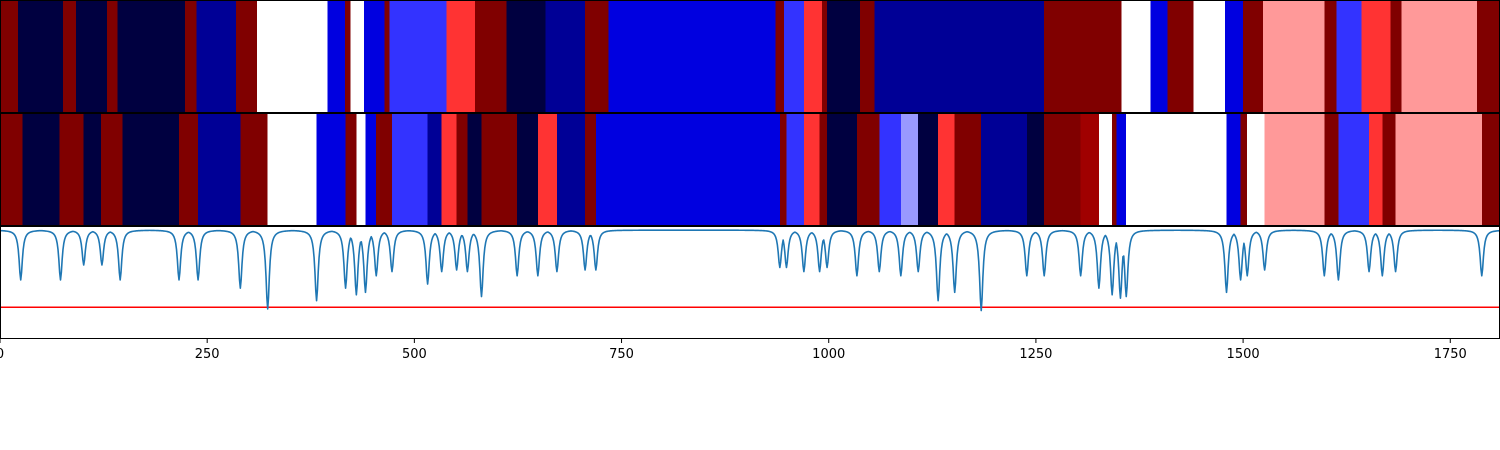 This screenshot has height=450, width=1500. Describe the element at coordinates (621, 354) in the screenshot. I see `x-tick-label: 750` at that location.